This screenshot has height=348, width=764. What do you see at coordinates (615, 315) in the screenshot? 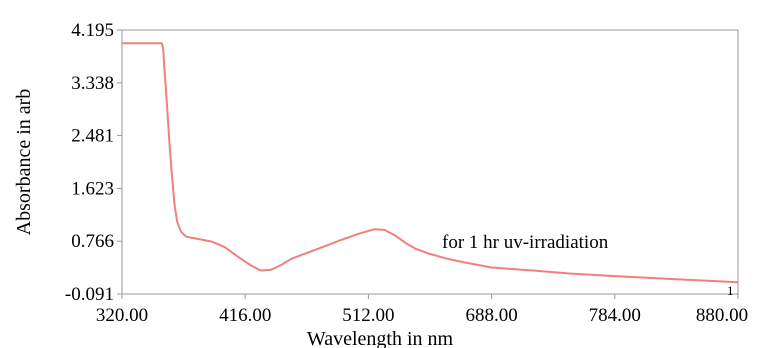
I see `x-tick-label: 784.00` at bounding box center [615, 315].